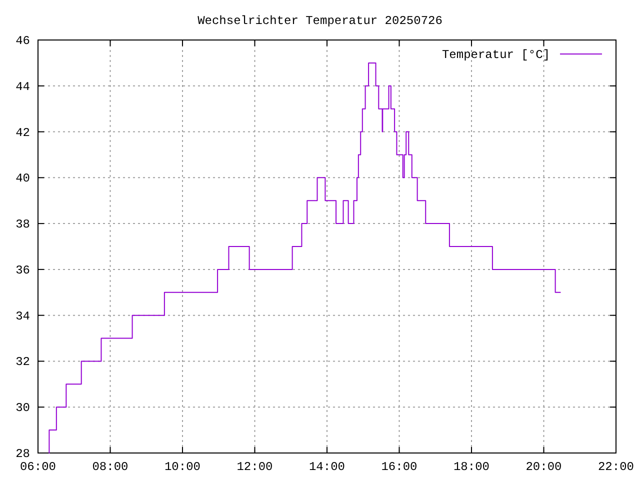 This screenshot has width=640, height=480. What do you see at coordinates (544, 467) in the screenshot?
I see `x-tick-label: 20:00` at bounding box center [544, 467].